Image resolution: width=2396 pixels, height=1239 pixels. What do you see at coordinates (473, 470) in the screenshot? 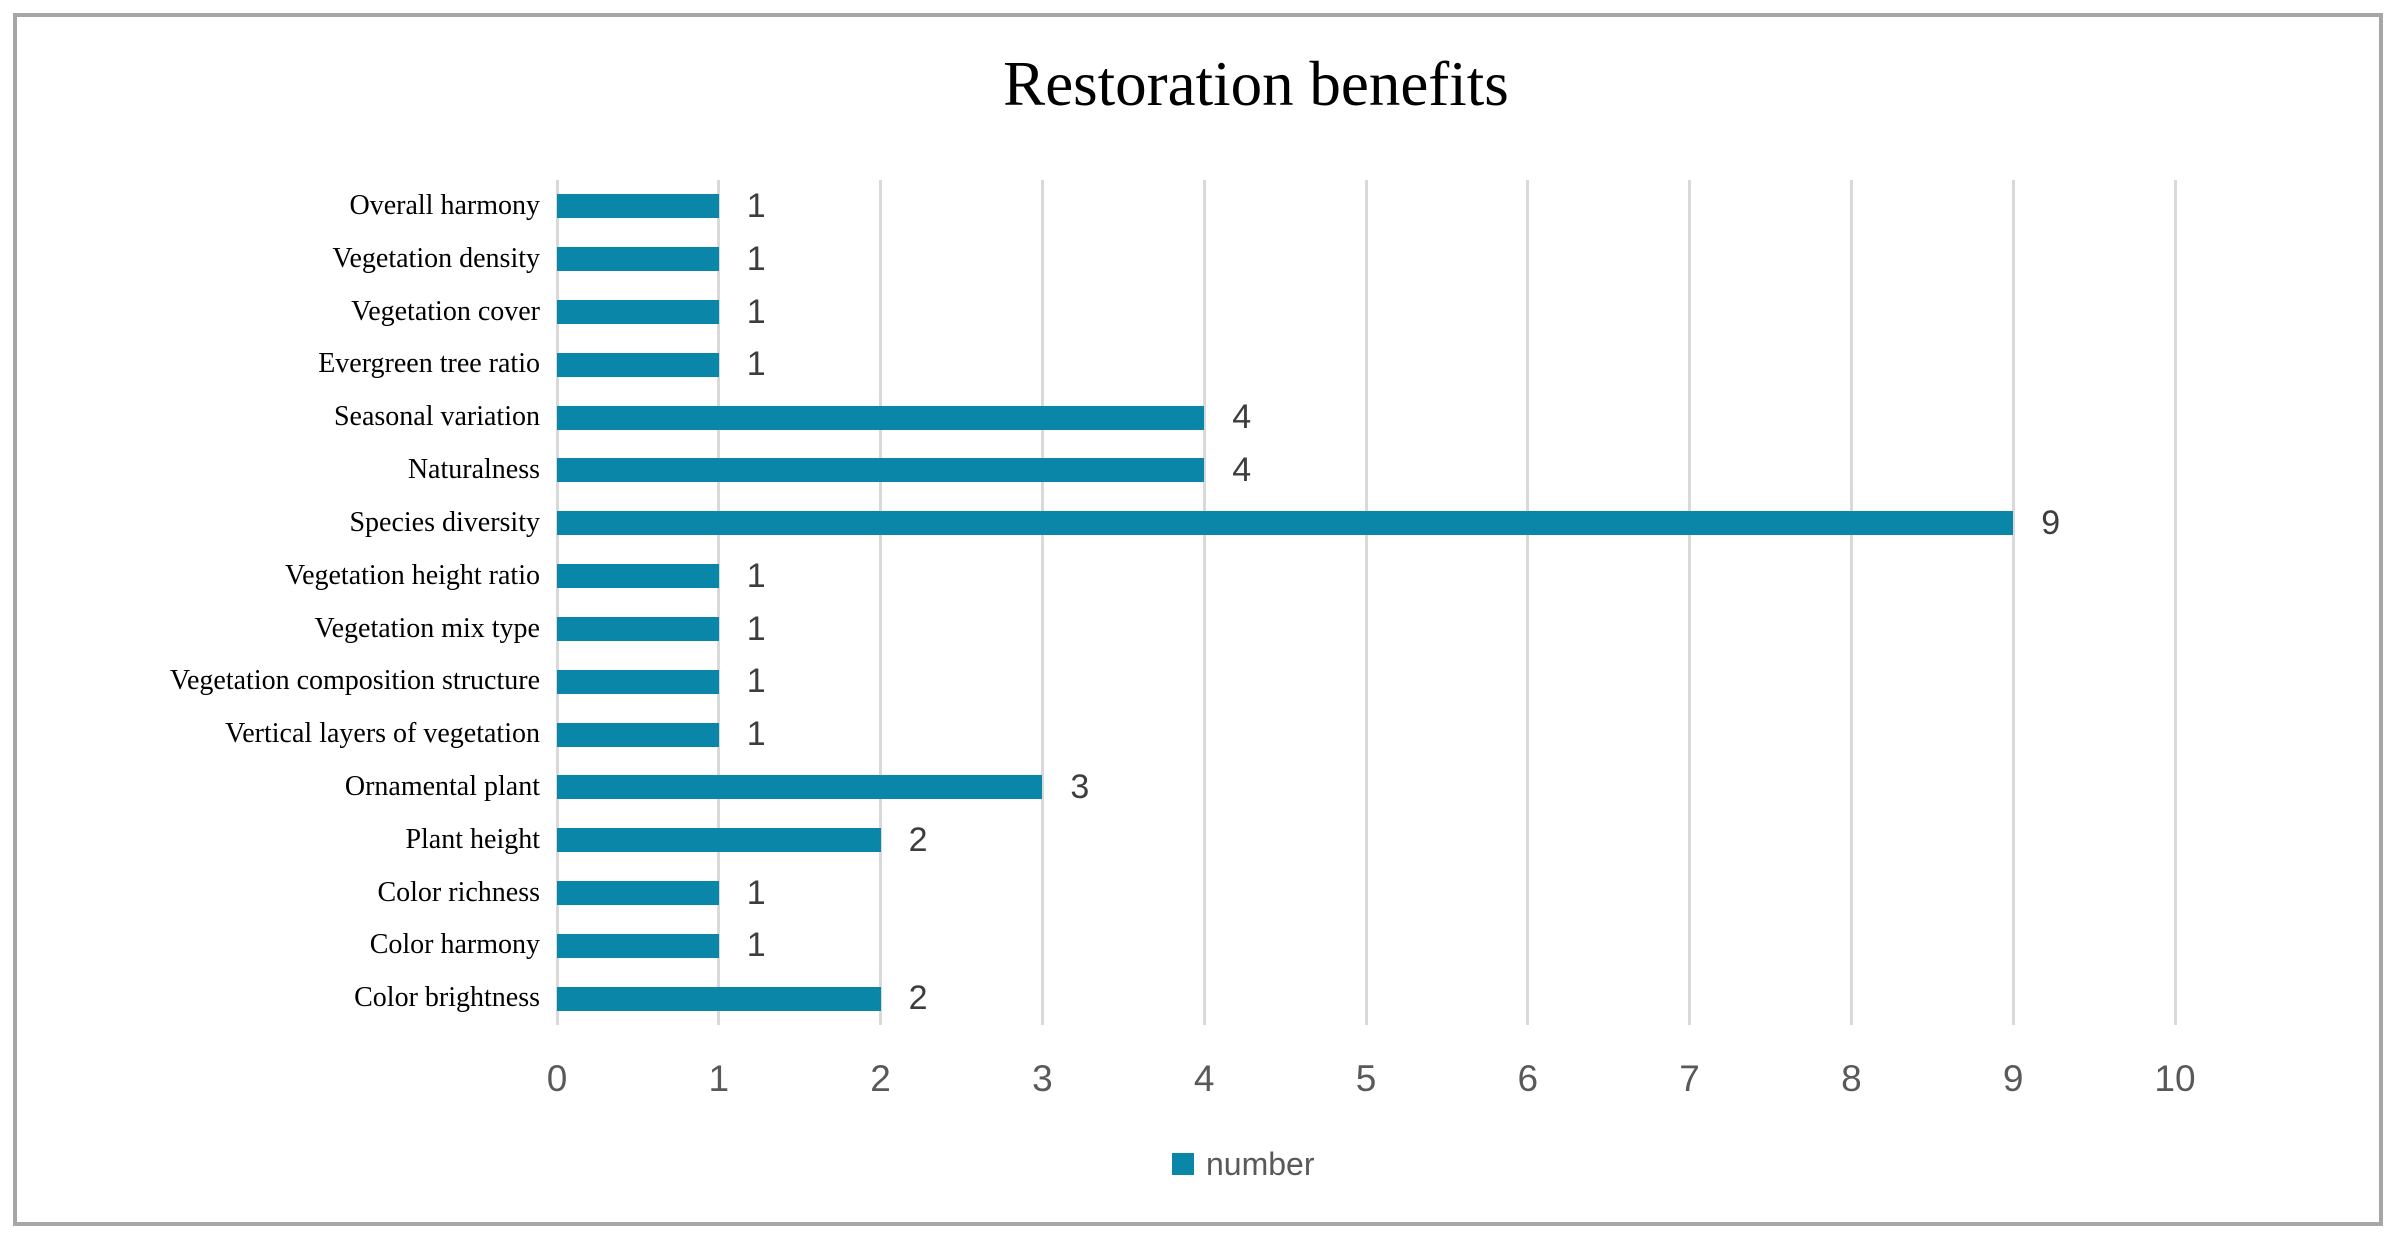
I see `category-label-5: Naturalness` at bounding box center [473, 470].